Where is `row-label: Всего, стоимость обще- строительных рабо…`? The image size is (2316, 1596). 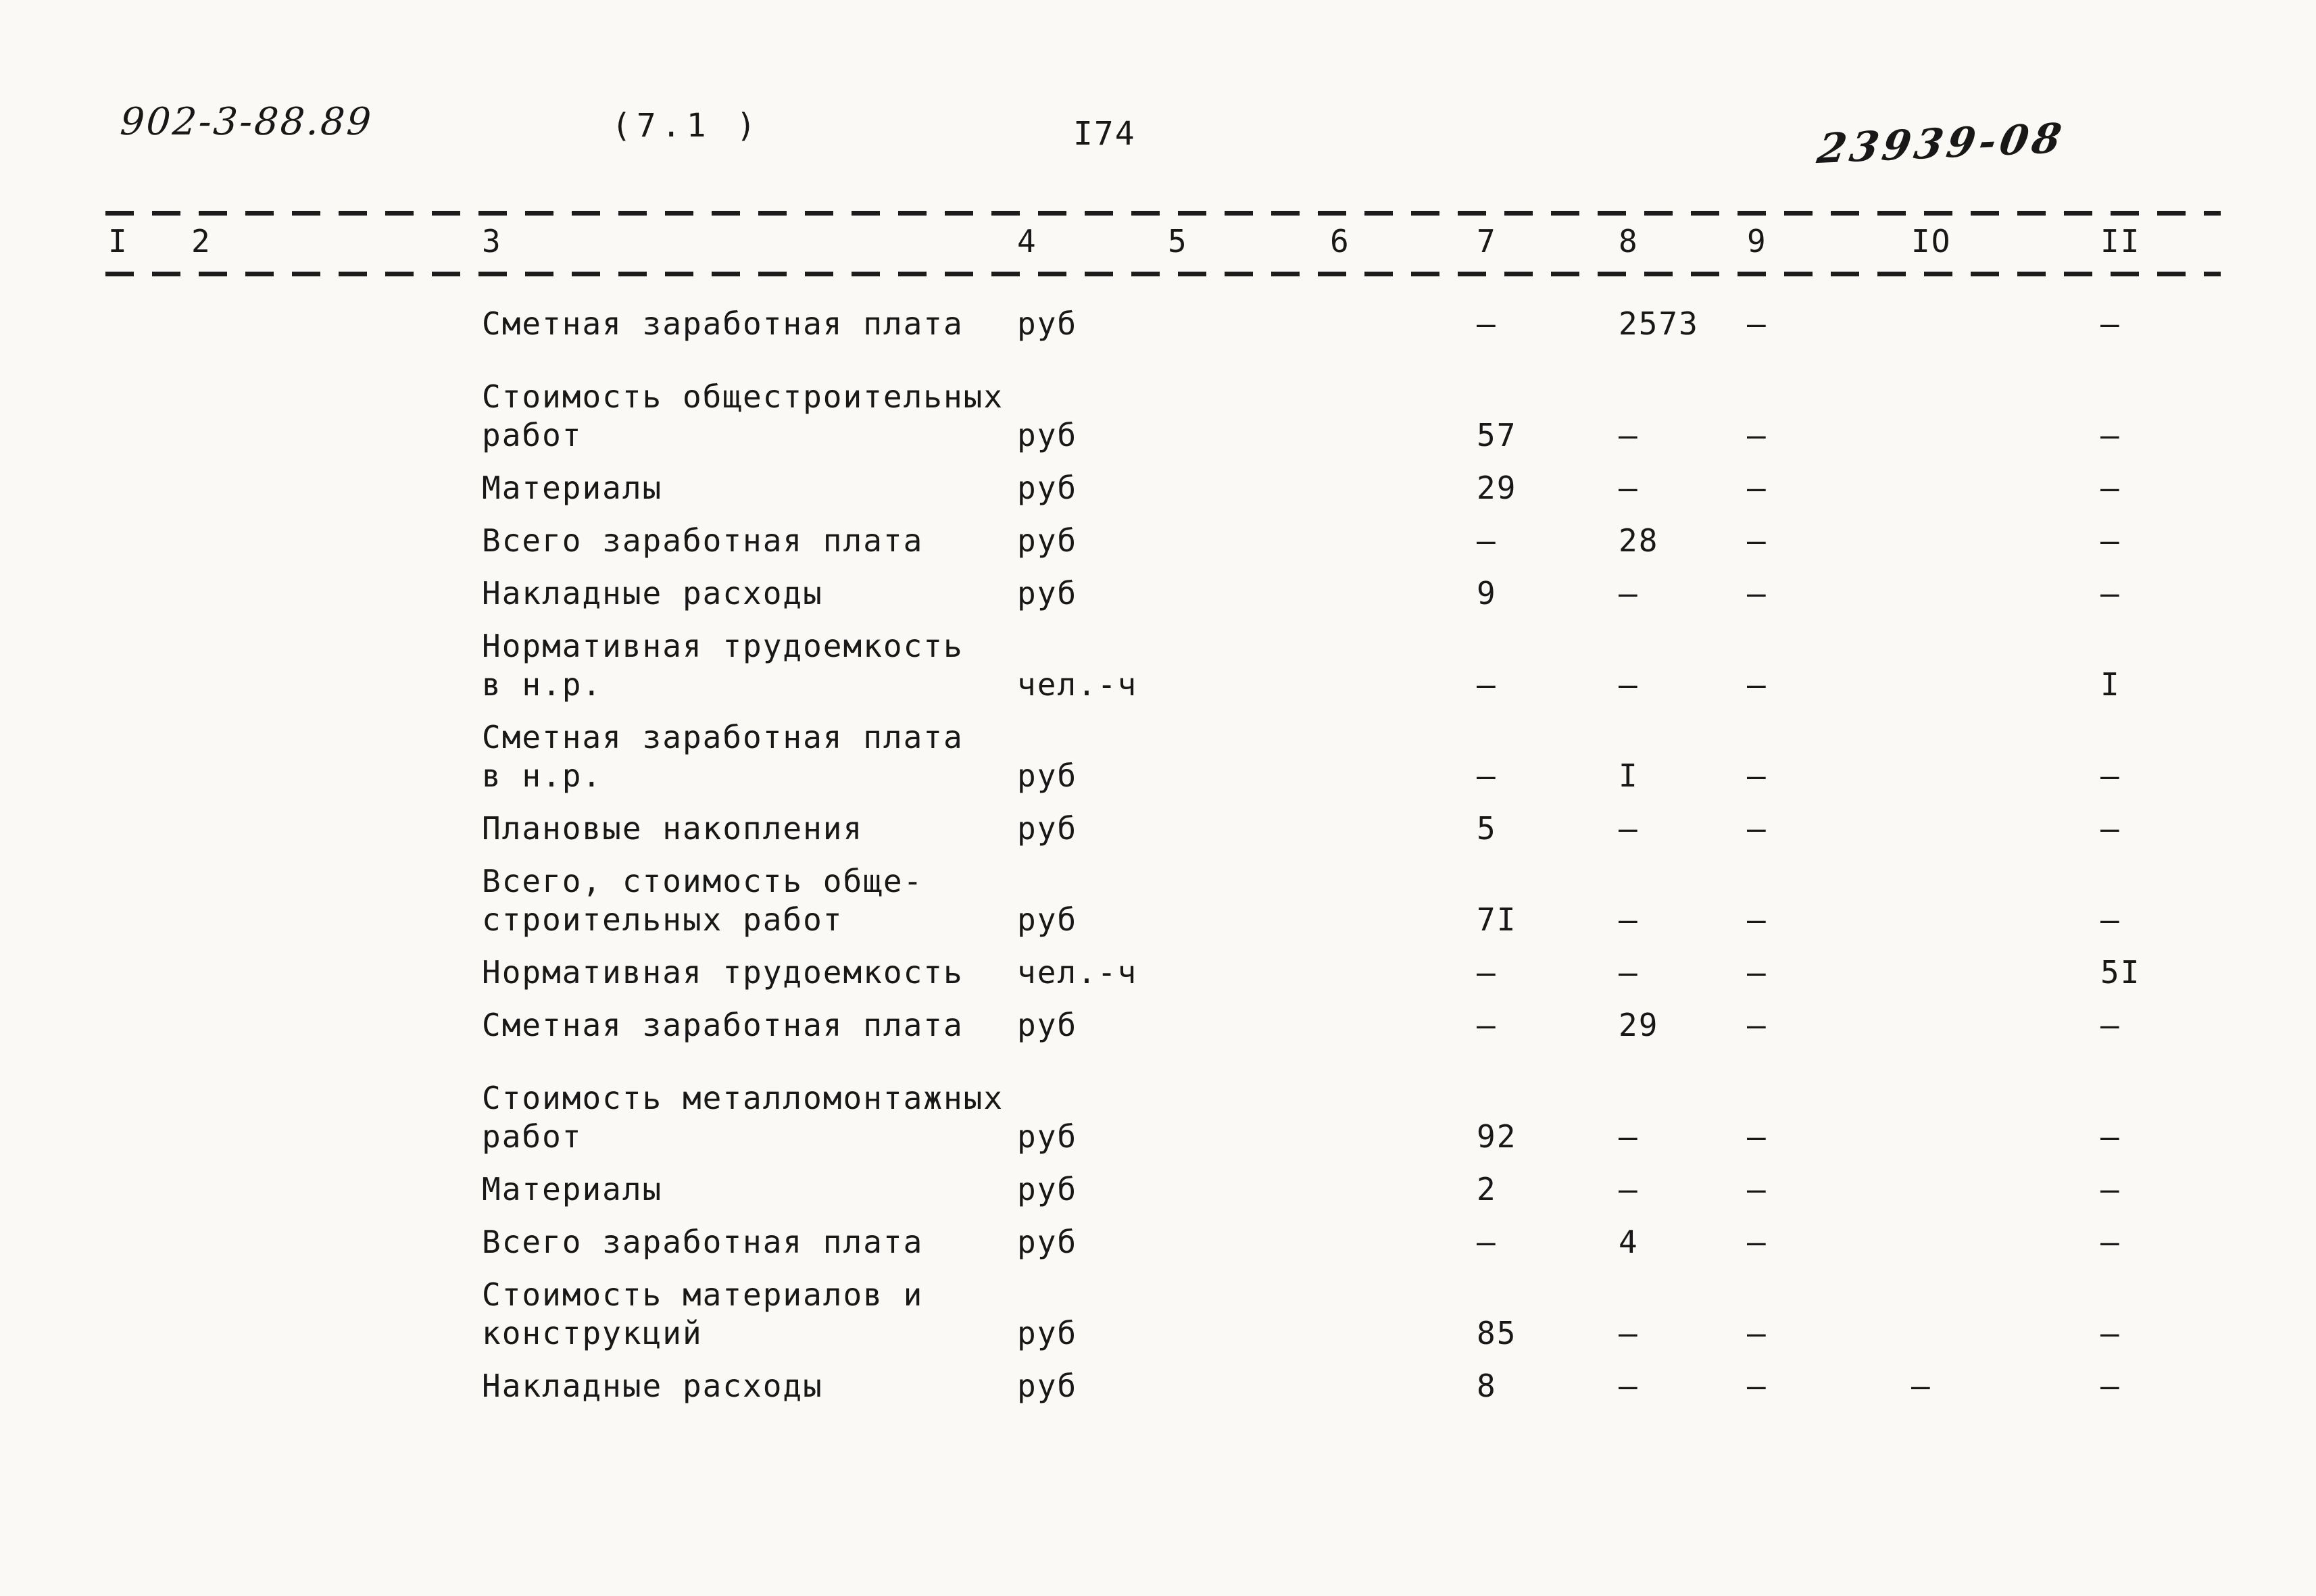 row-label: Всего, стоимость обще- строительных рабо… is located at coordinates (703, 900).